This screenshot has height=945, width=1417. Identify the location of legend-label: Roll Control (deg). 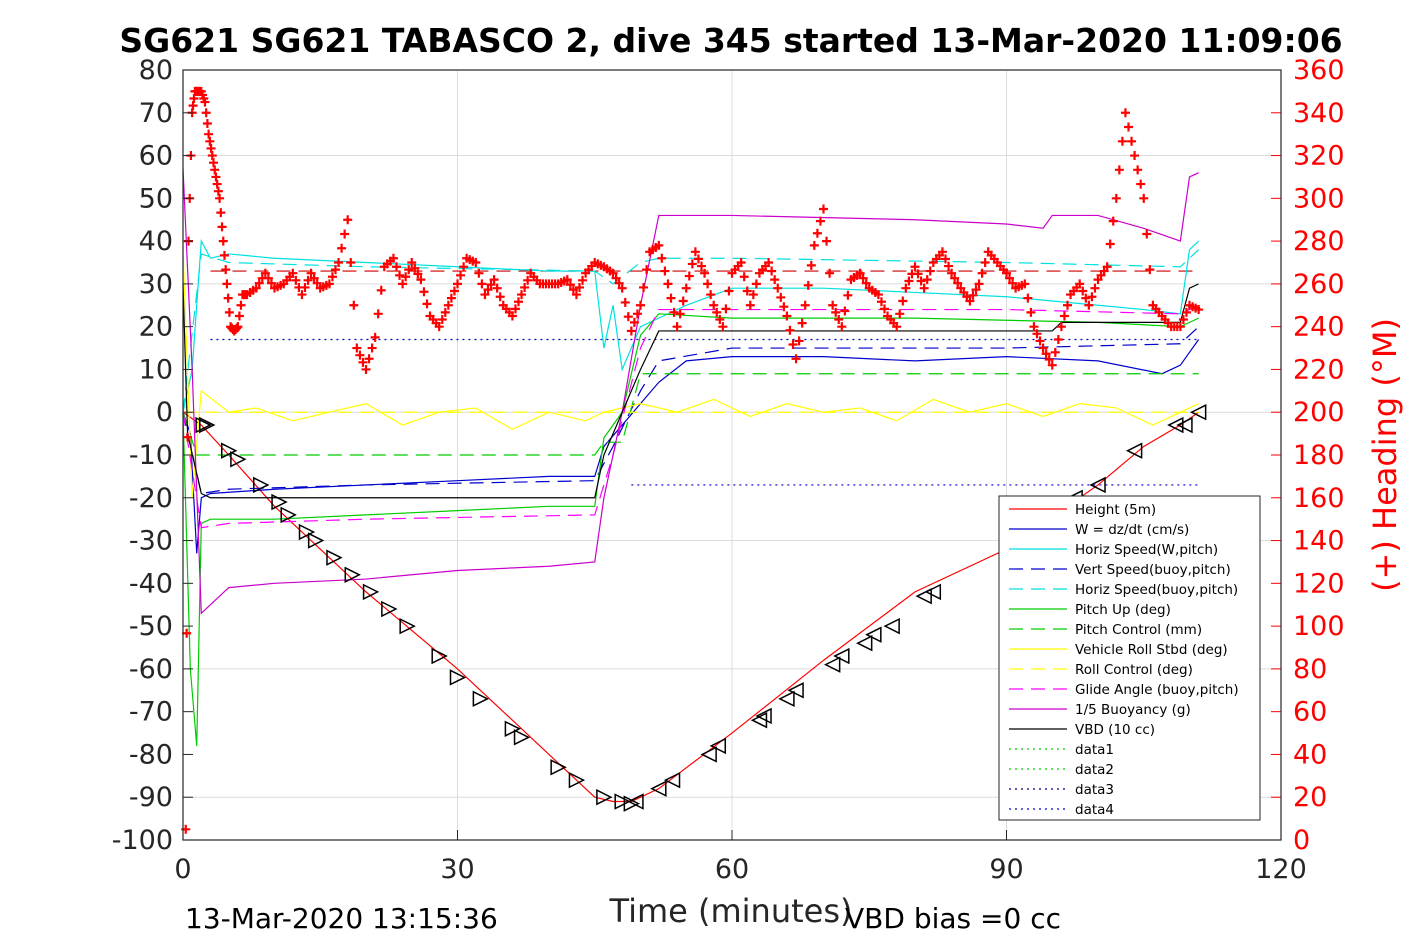
(1134, 670).